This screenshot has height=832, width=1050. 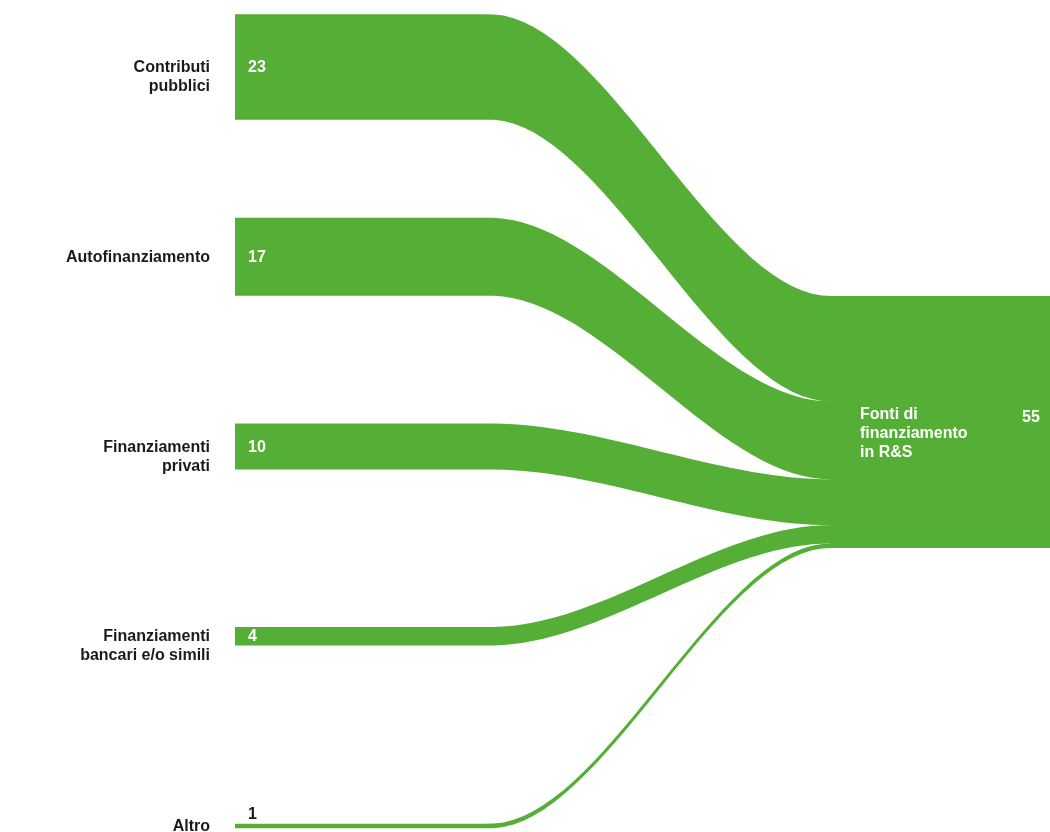 I want to click on category-label: Autofinanziamento, so click(x=138, y=256).